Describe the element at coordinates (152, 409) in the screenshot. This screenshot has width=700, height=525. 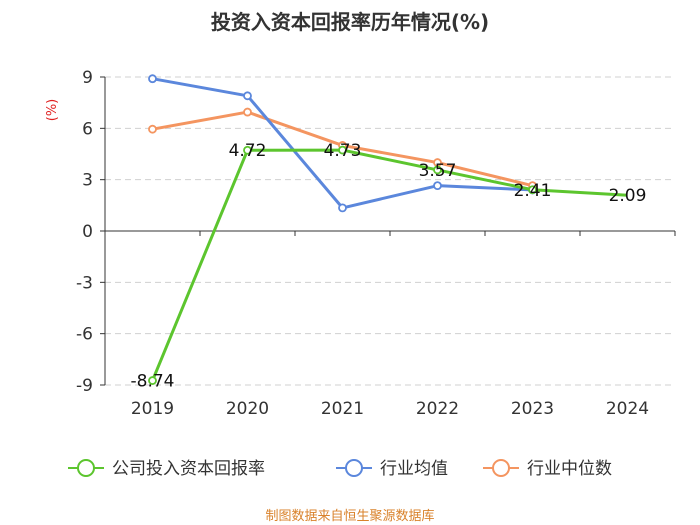
I see `x-tick-label: 2019` at that location.